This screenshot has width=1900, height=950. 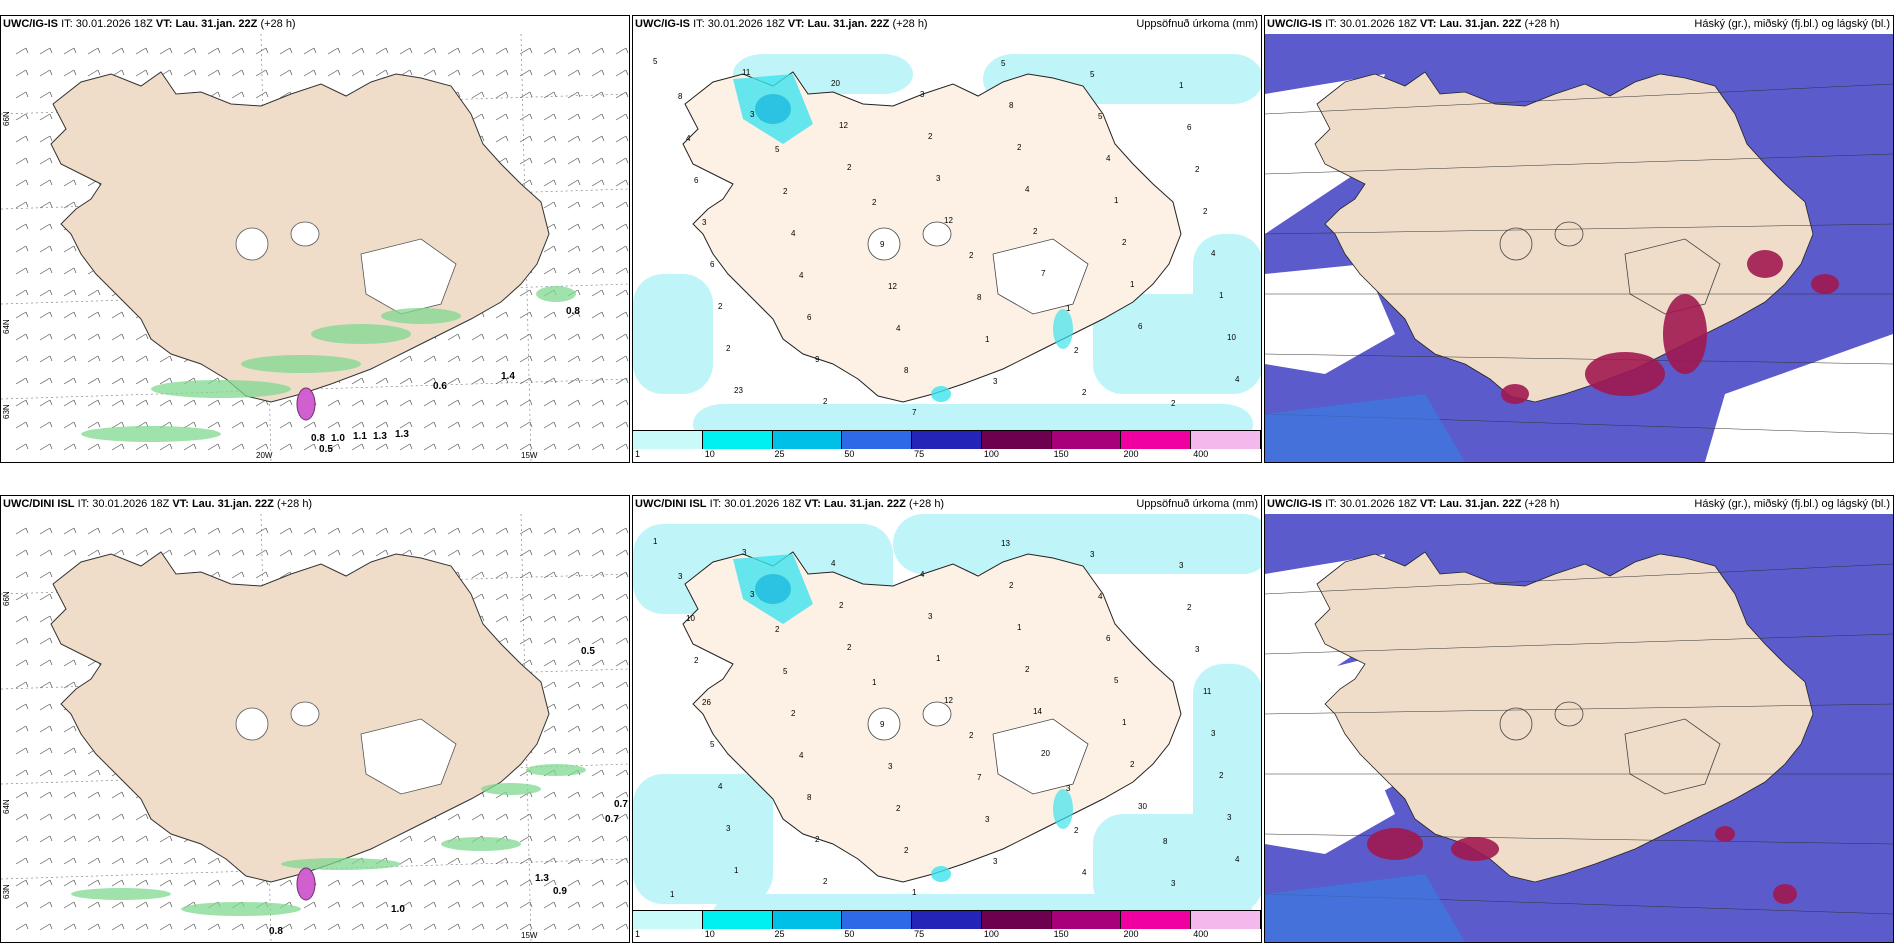 What do you see at coordinates (1579, 229) in the screenshot?
I see `graticule-line` at bounding box center [1579, 229].